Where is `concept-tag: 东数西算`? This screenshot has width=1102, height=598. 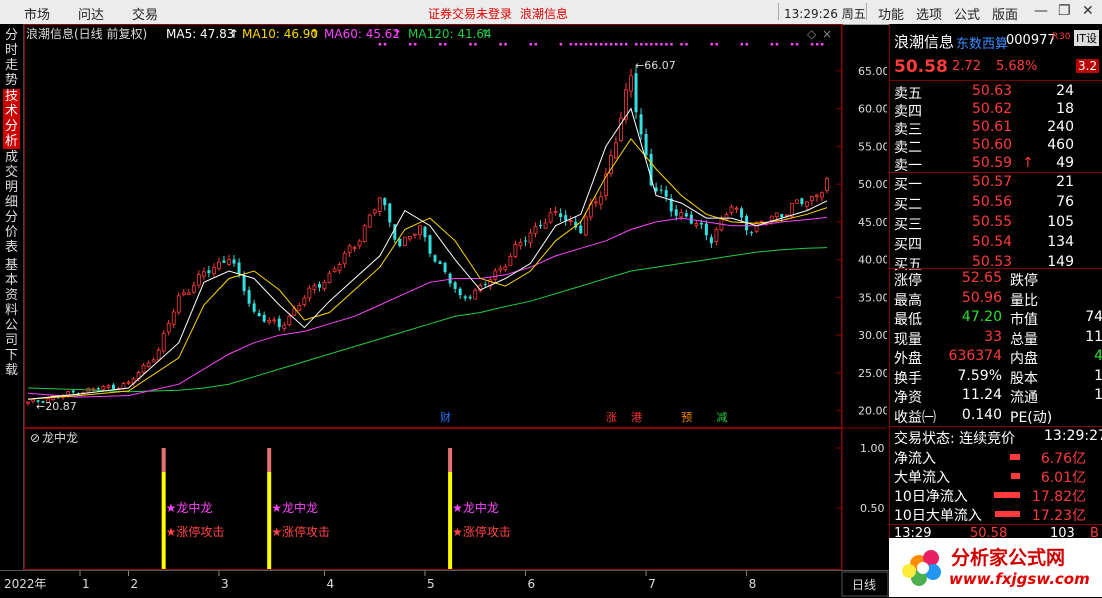
concept-tag: 东数西算 is located at coordinates (982, 44).